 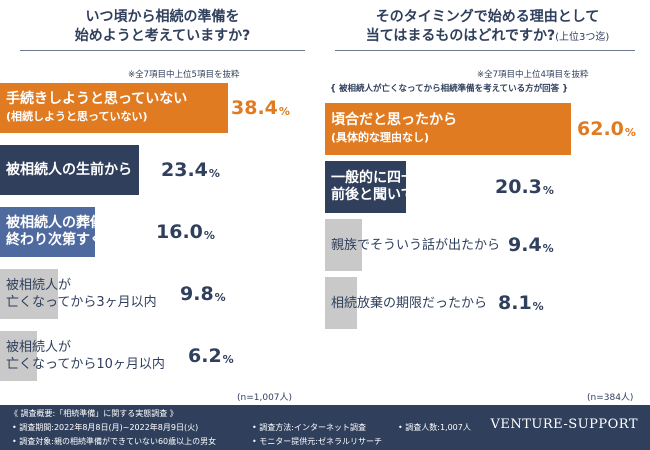 I want to click on bar-label-line-2: (相続しようと思っていない), so click(x=77, y=116).